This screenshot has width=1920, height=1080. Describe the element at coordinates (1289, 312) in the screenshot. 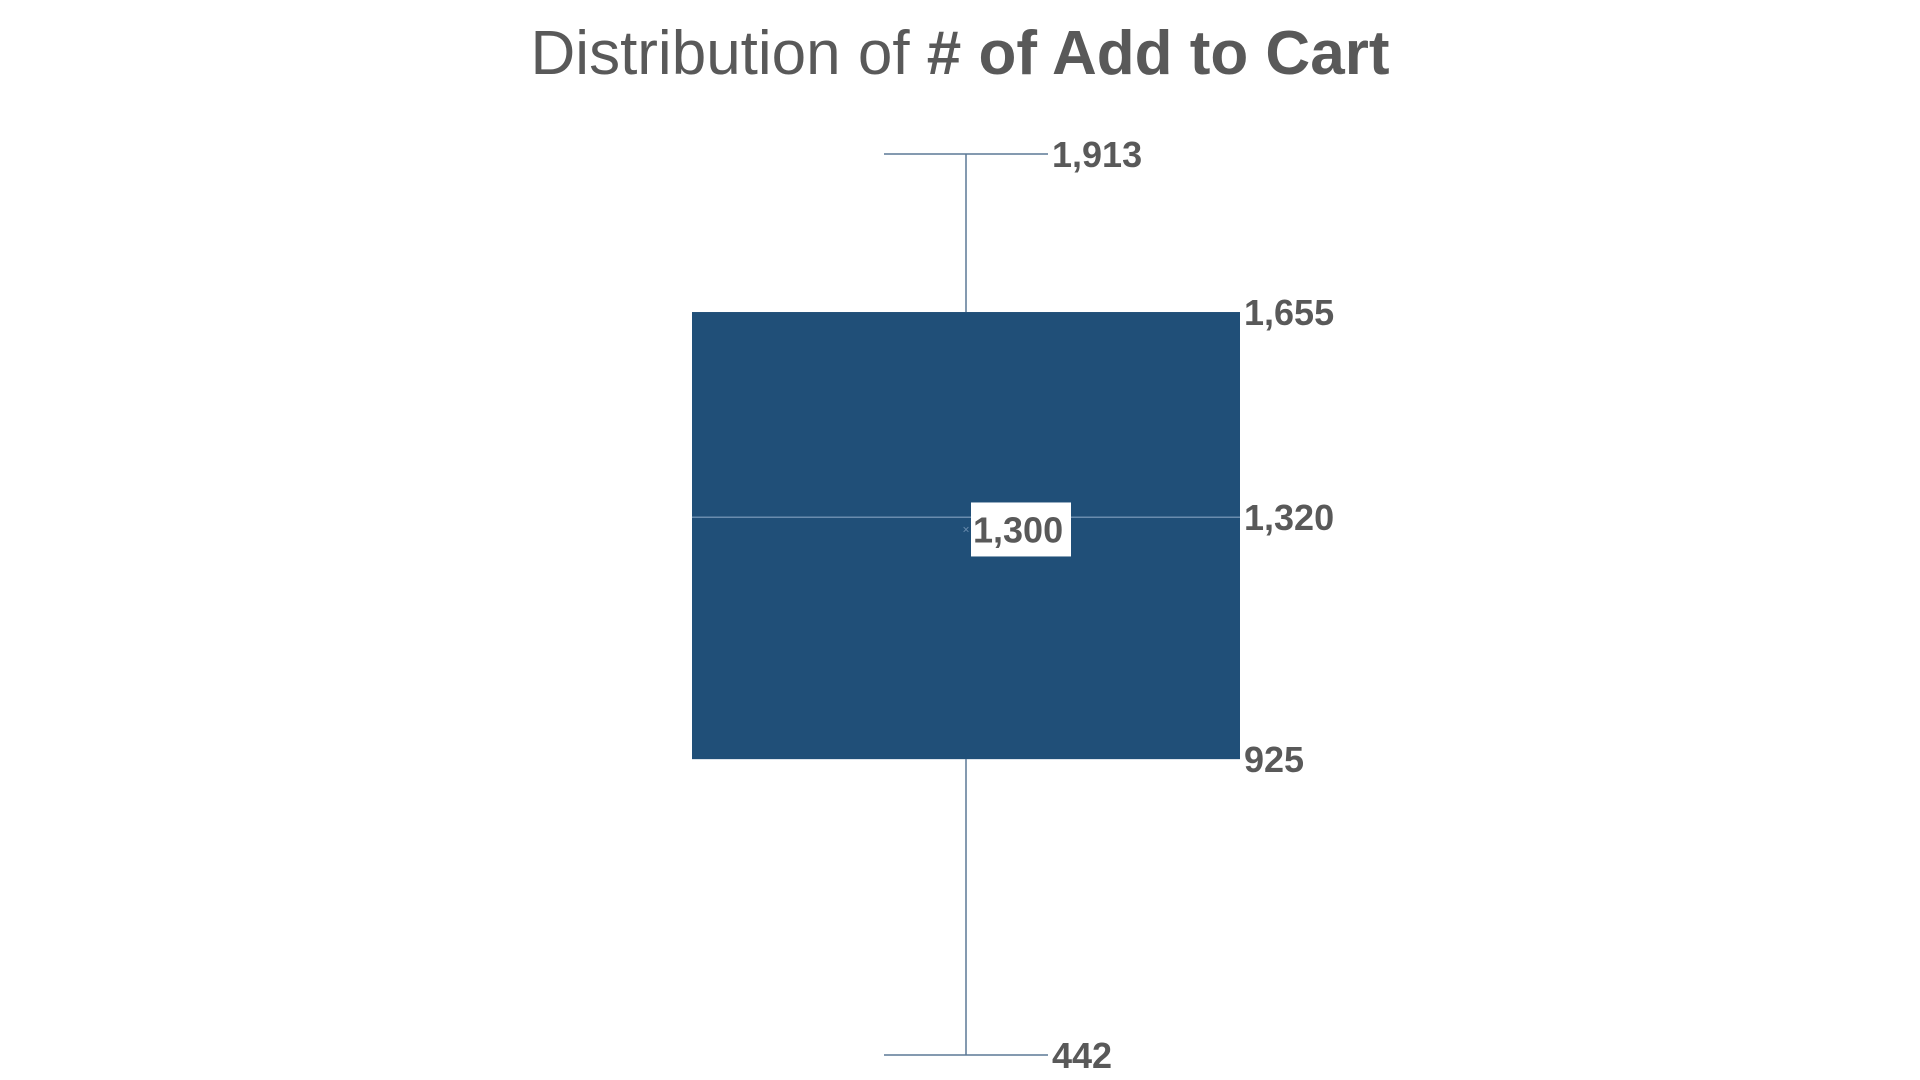

I see `q3-label: 1,655` at that location.